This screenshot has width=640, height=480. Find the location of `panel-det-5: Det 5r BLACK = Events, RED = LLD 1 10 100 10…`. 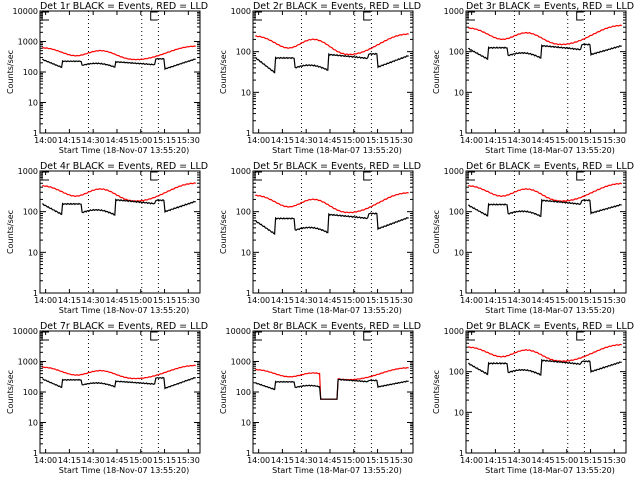

panel-det-5: Det 5r BLACK = Events, RED = LLD 1 10 100 10… is located at coordinates (320, 238).